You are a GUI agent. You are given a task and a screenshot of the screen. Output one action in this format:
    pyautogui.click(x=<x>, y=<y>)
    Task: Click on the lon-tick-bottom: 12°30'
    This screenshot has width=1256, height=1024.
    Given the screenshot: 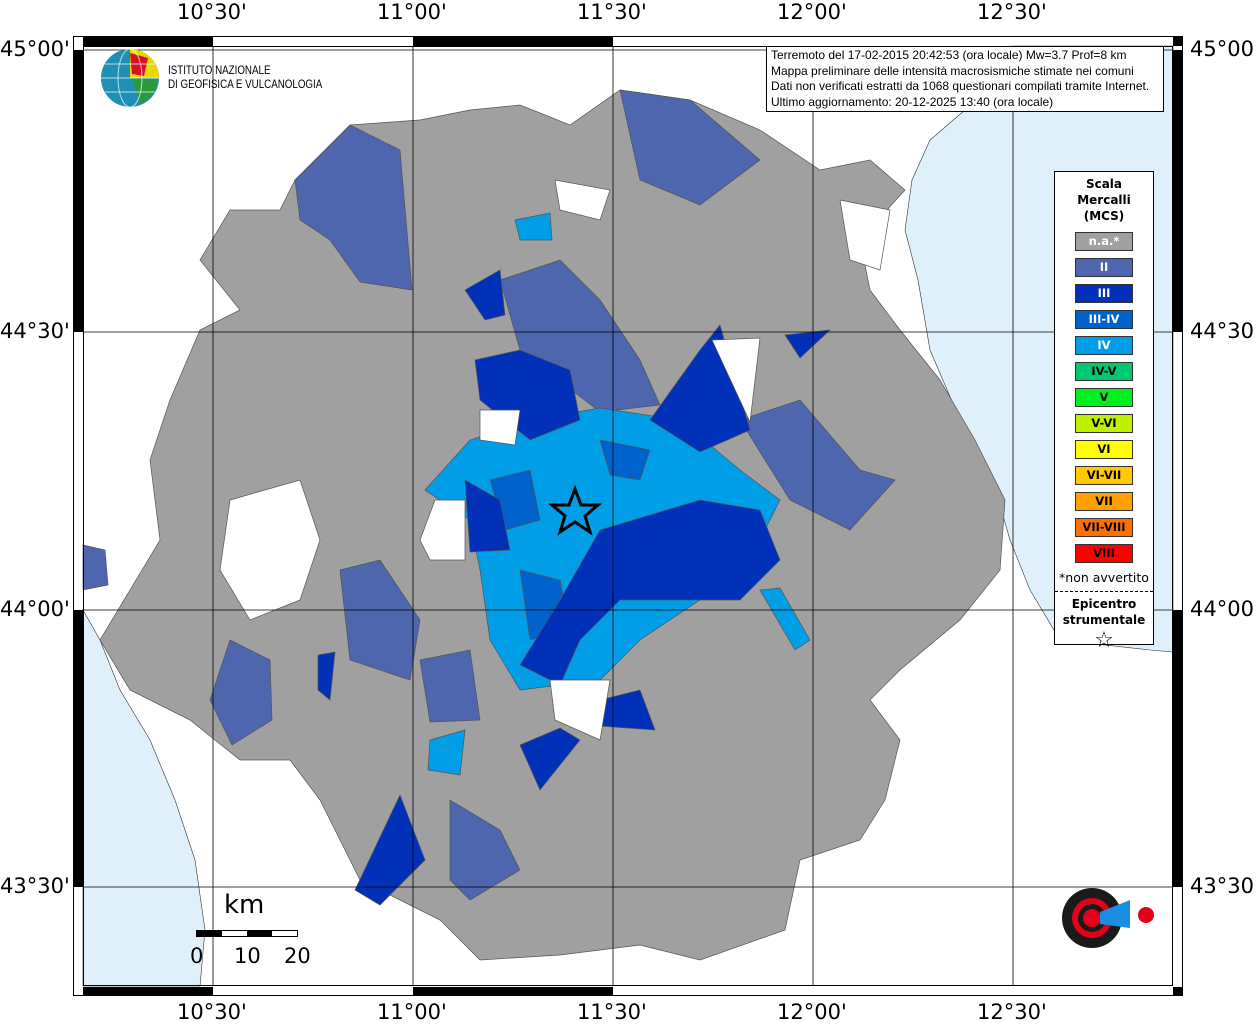 What is the action you would take?
    pyautogui.click(x=1012, y=1012)
    